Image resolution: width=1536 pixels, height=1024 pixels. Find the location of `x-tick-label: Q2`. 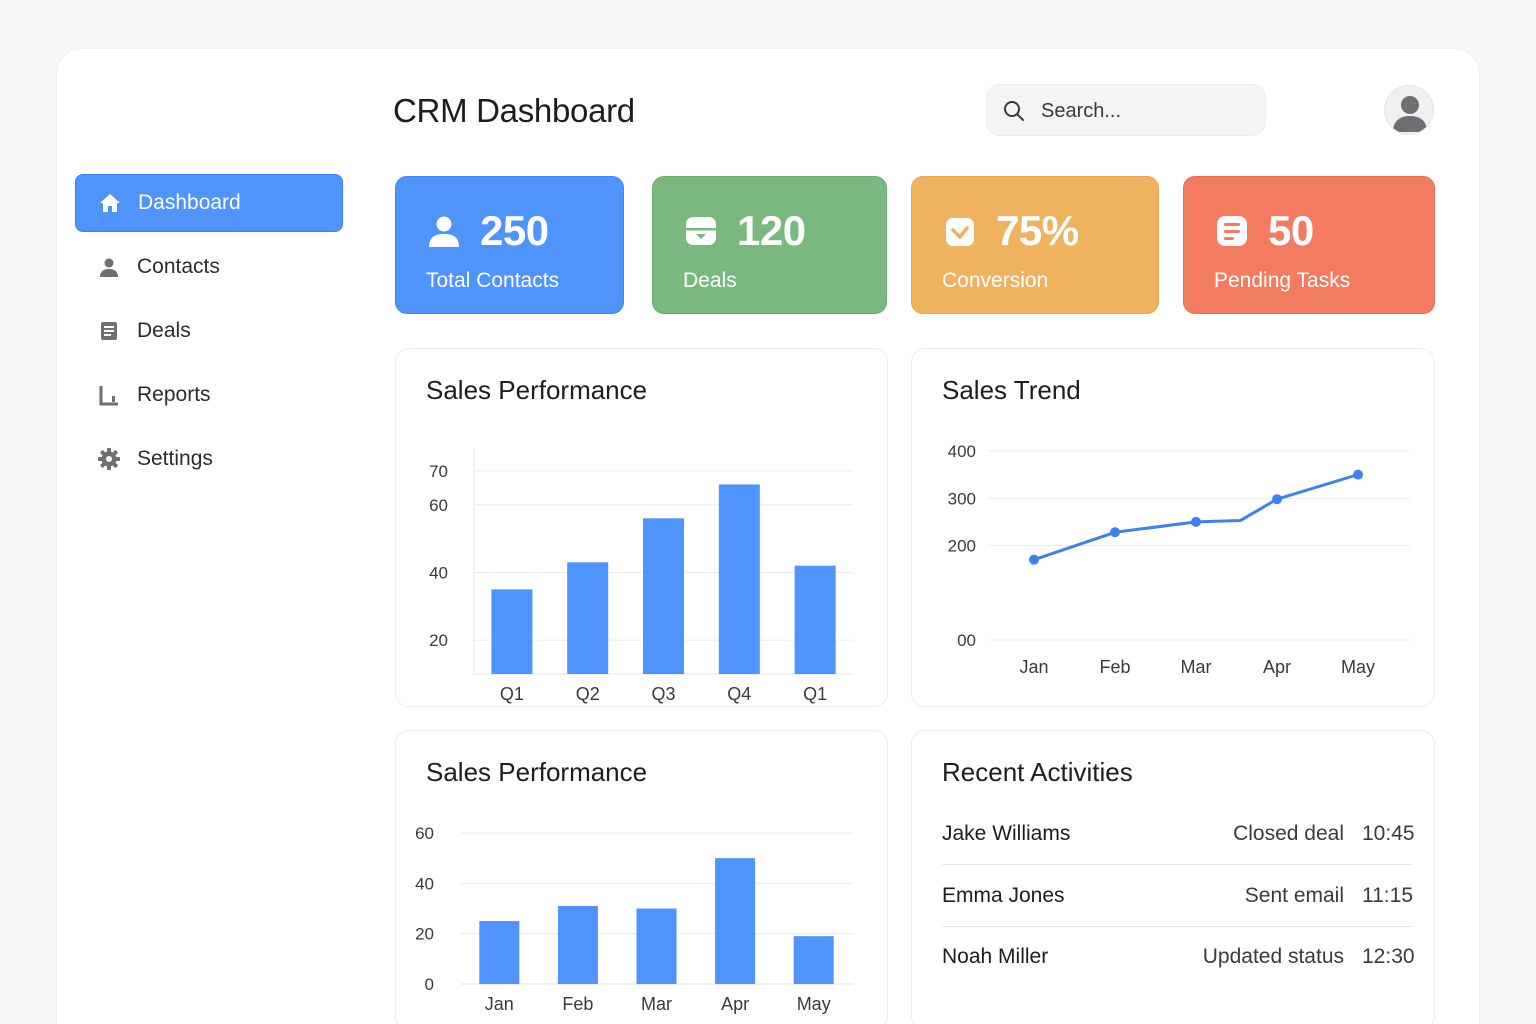

x-tick-label: Q2 is located at coordinates (588, 694).